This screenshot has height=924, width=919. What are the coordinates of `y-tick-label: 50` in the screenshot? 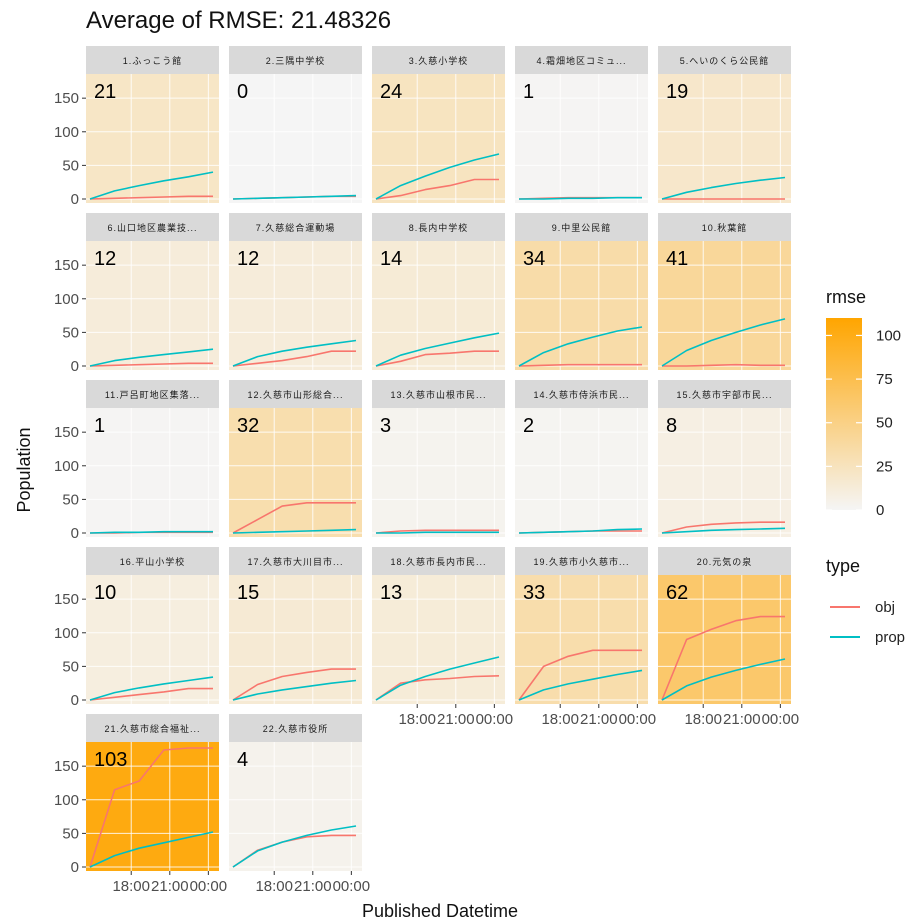 It's located at (70, 833).